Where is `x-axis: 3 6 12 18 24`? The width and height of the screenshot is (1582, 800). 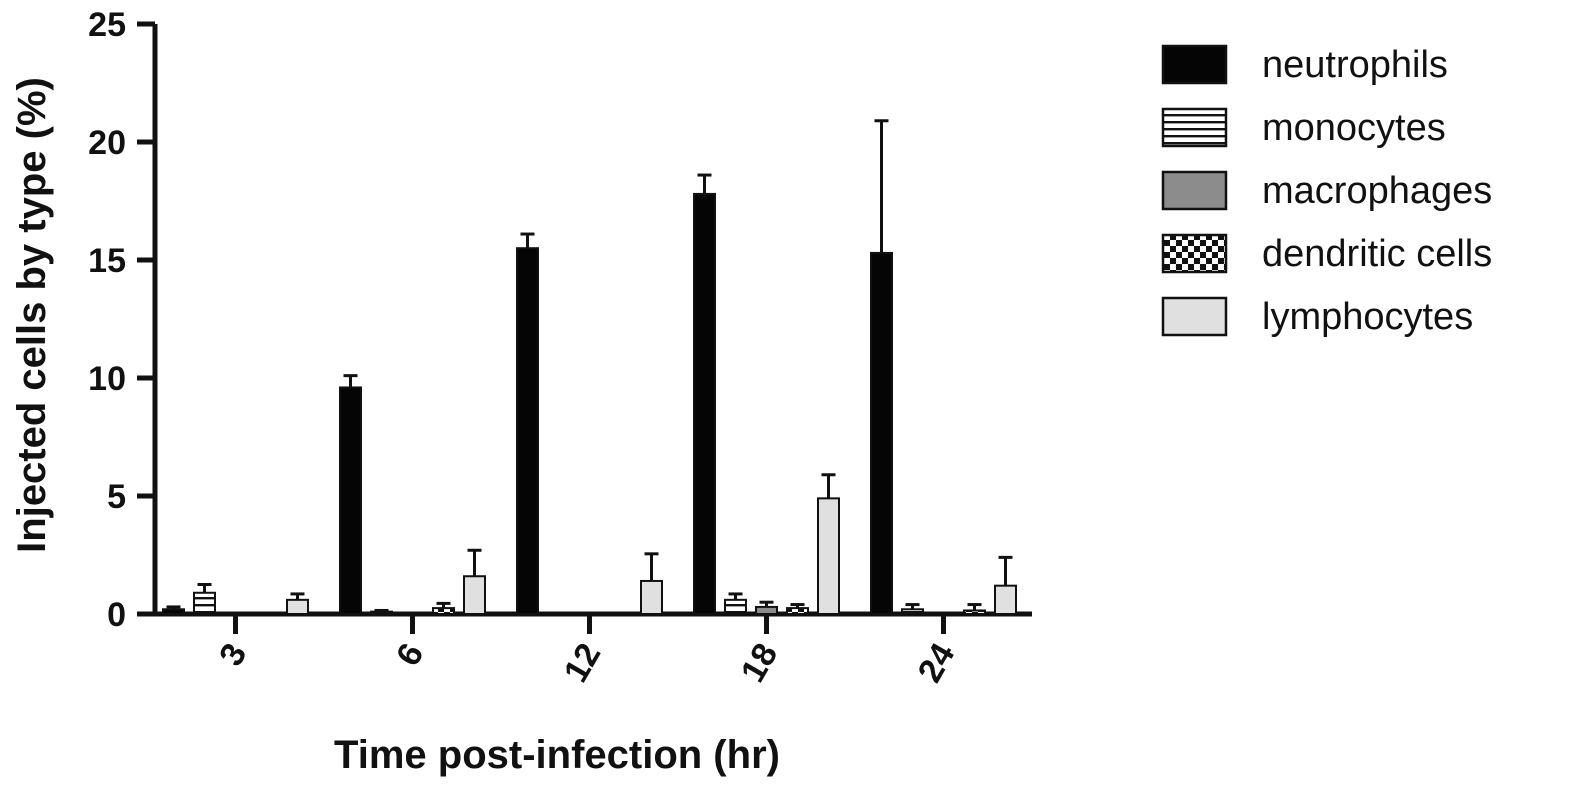
x-axis: 3 6 12 18 24 is located at coordinates (592, 650).